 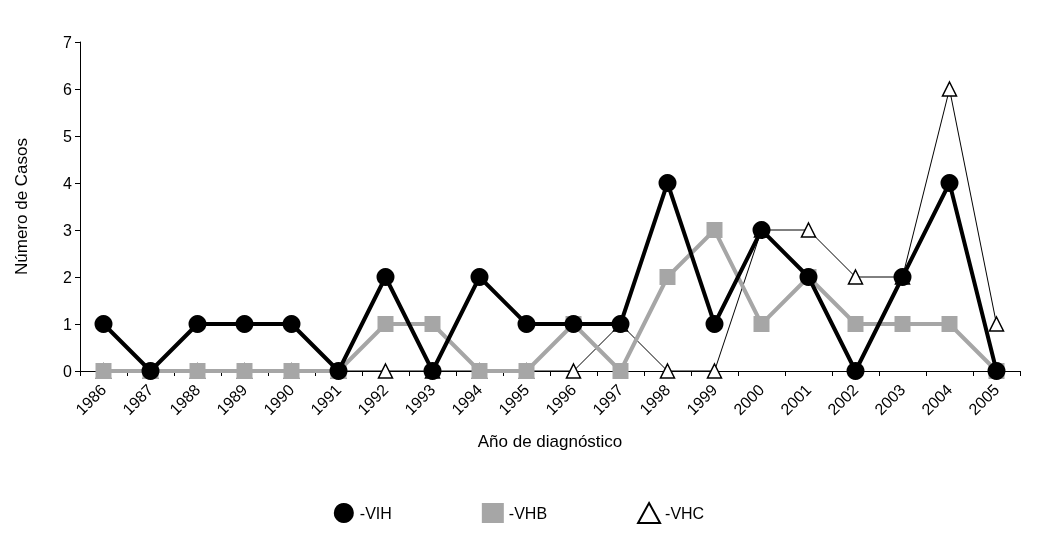 What do you see at coordinates (68, 183) in the screenshot?
I see `y-tick-label: 4` at bounding box center [68, 183].